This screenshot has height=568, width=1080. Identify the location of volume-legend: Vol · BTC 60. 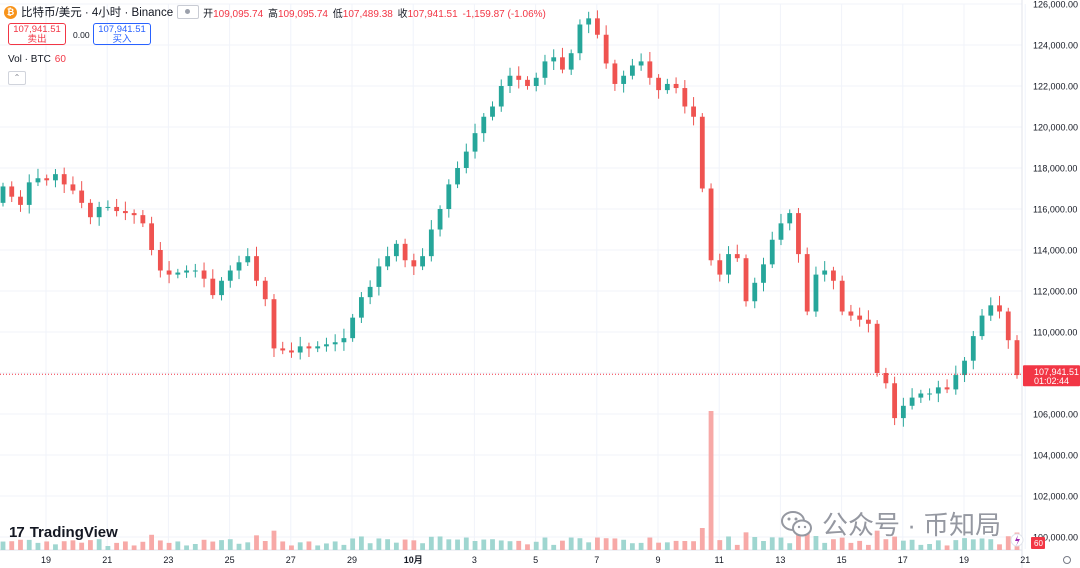
(37, 59).